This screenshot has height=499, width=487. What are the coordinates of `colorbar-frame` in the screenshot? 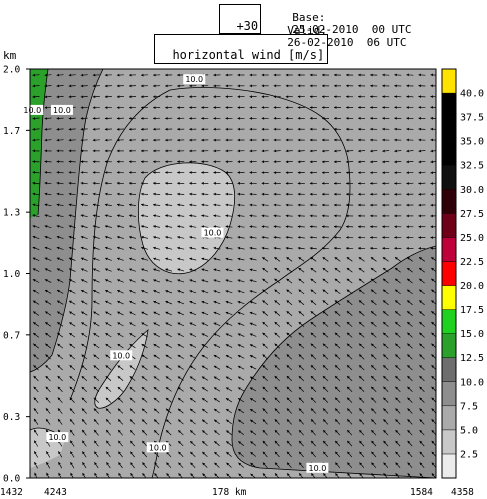 It's located at (449, 273).